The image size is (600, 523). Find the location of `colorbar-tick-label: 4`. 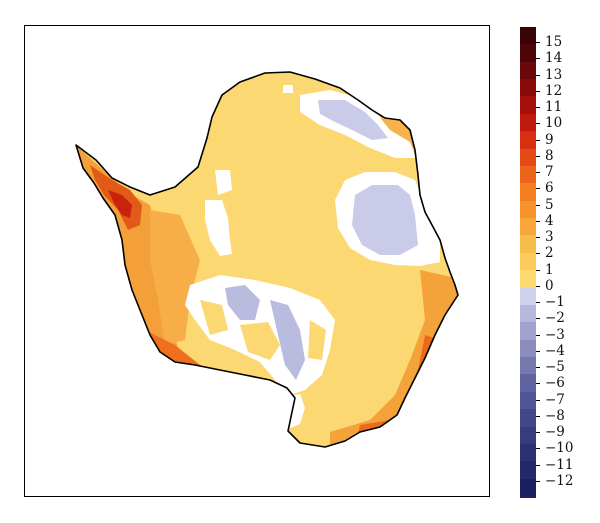

colorbar-tick-label: 4 is located at coordinates (549, 220).